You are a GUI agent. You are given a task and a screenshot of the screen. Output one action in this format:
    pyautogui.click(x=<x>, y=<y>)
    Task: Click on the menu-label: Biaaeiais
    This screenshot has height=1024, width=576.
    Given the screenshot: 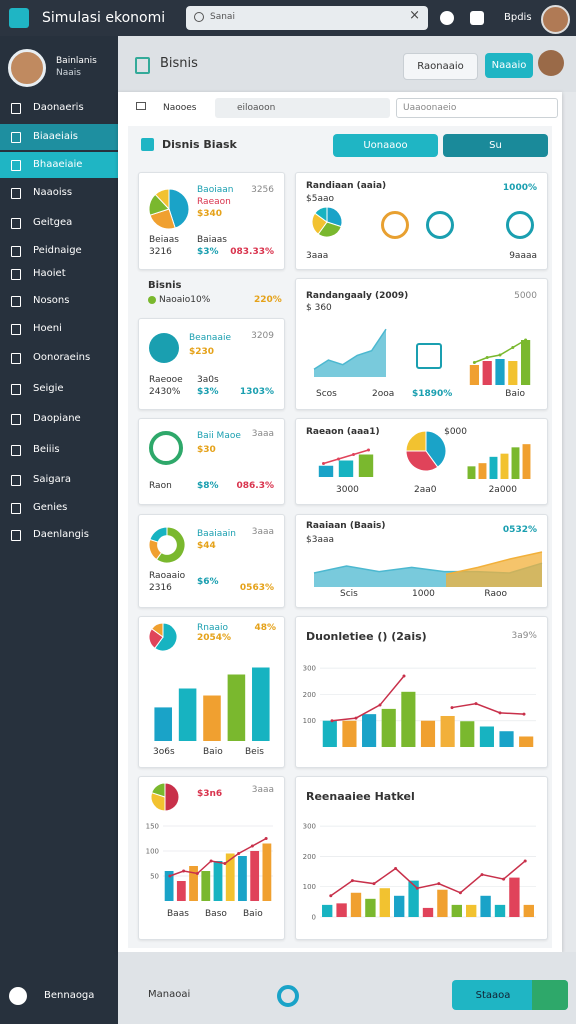 What is the action you would take?
    pyautogui.click(x=55, y=136)
    